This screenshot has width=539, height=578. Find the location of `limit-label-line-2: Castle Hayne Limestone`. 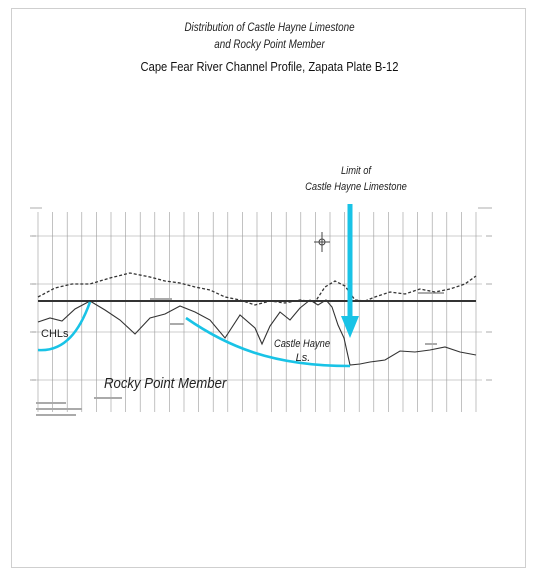

limit-label-line-2: Castle Hayne Limestone is located at coordinates (356, 187).